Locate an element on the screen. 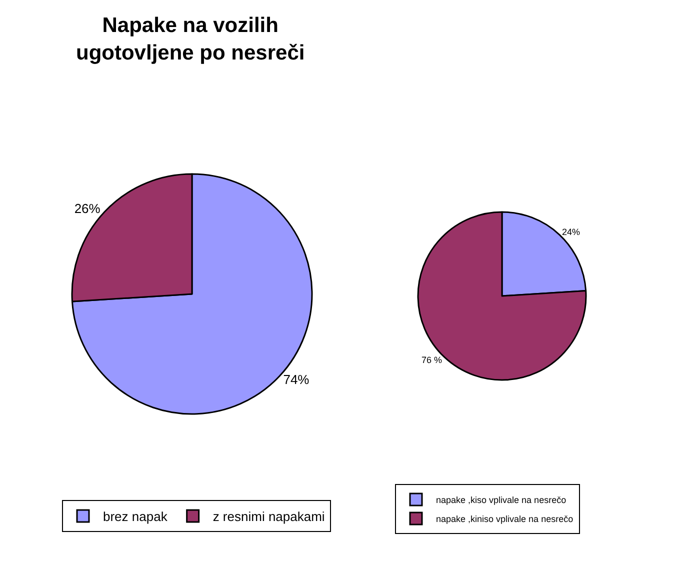  chart-title: Napake na vozilih ugotovljene po nesreči is located at coordinates (190, 39).